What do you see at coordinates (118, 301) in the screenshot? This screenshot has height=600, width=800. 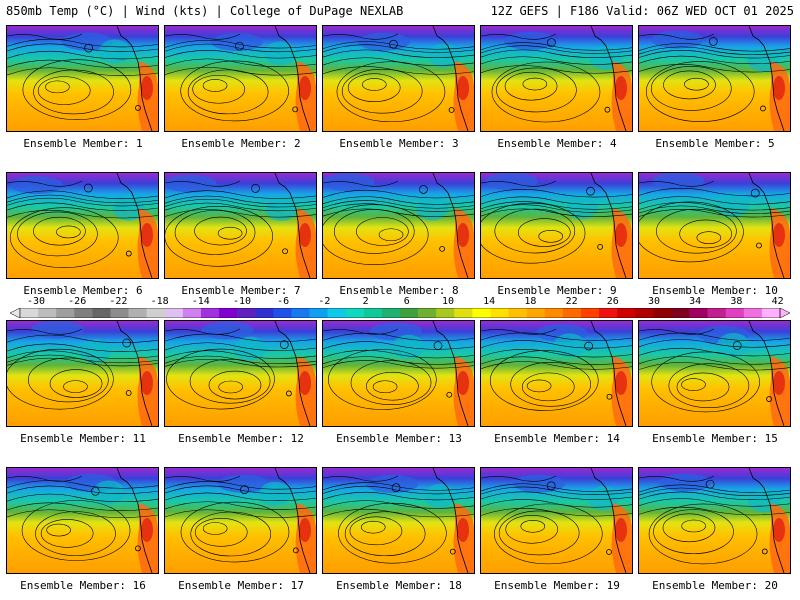 I see `colorbar-tick-label: -22` at bounding box center [118, 301].